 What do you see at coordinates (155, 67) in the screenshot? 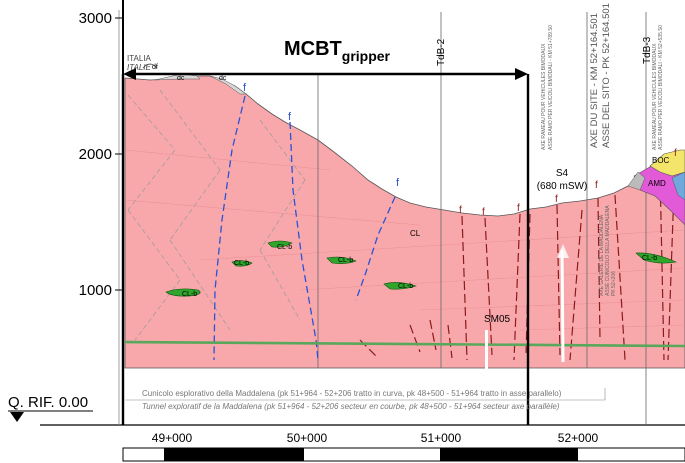
I see `geo-label-df: df` at bounding box center [155, 67].